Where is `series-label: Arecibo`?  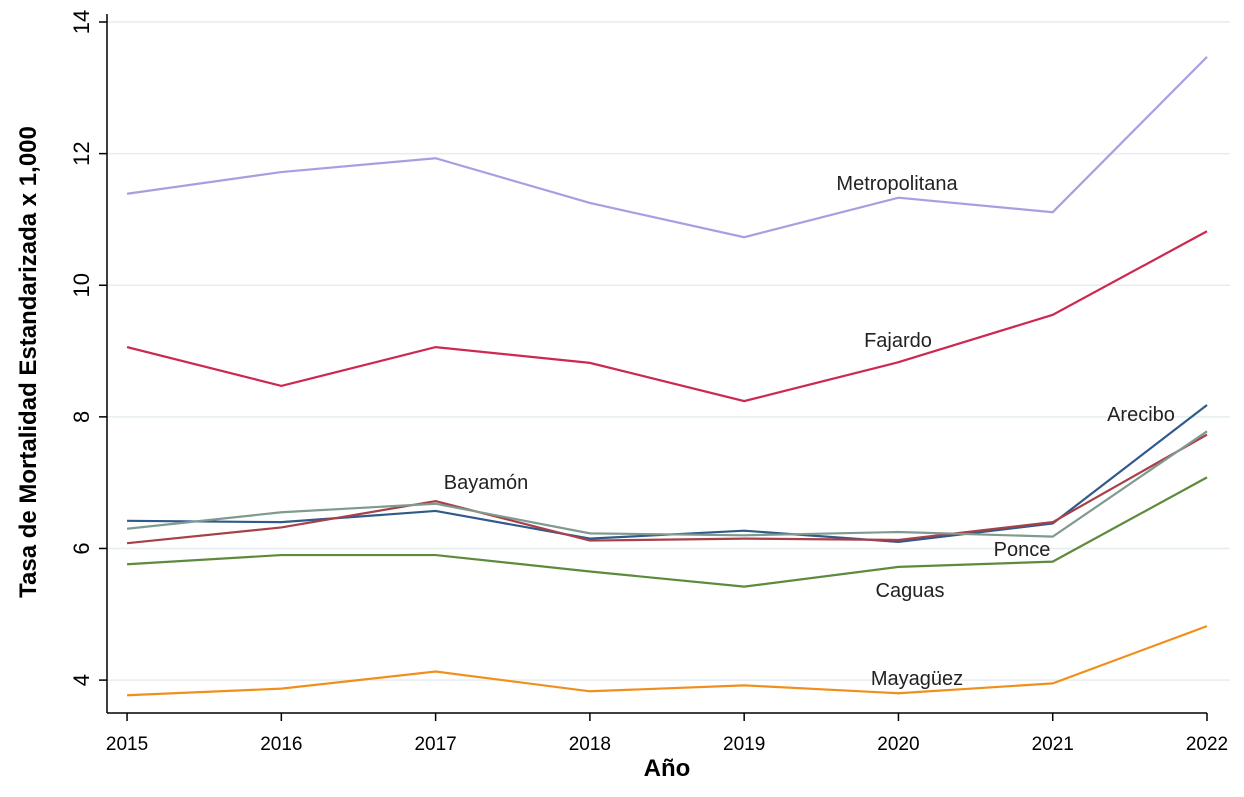 series-label: Arecibo is located at coordinates (1141, 415).